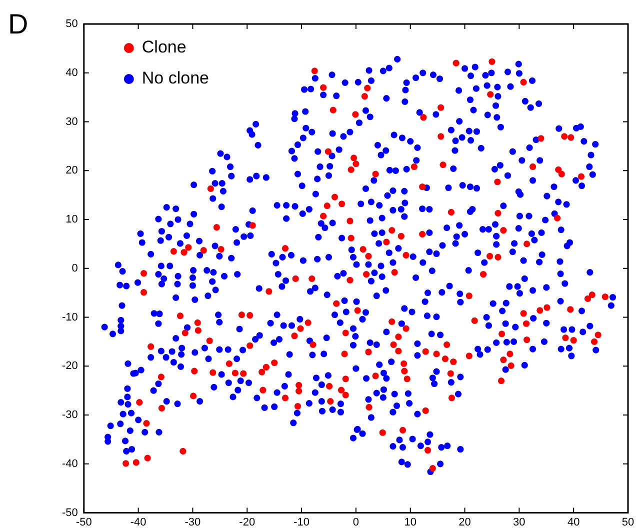  What do you see at coordinates (247, 522) in the screenshot?
I see `x-tick-label: -20` at bounding box center [247, 522].